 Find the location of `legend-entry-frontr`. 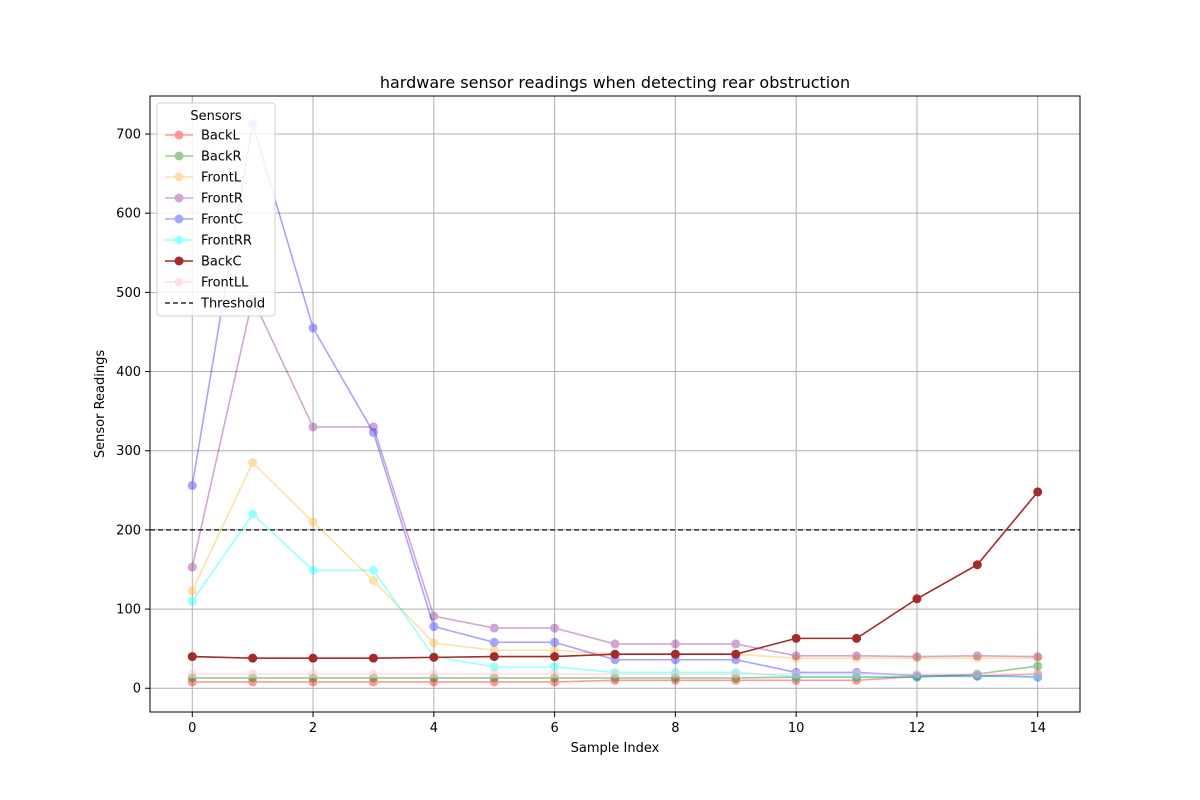

legend-entry-frontr is located at coordinates (179, 198).